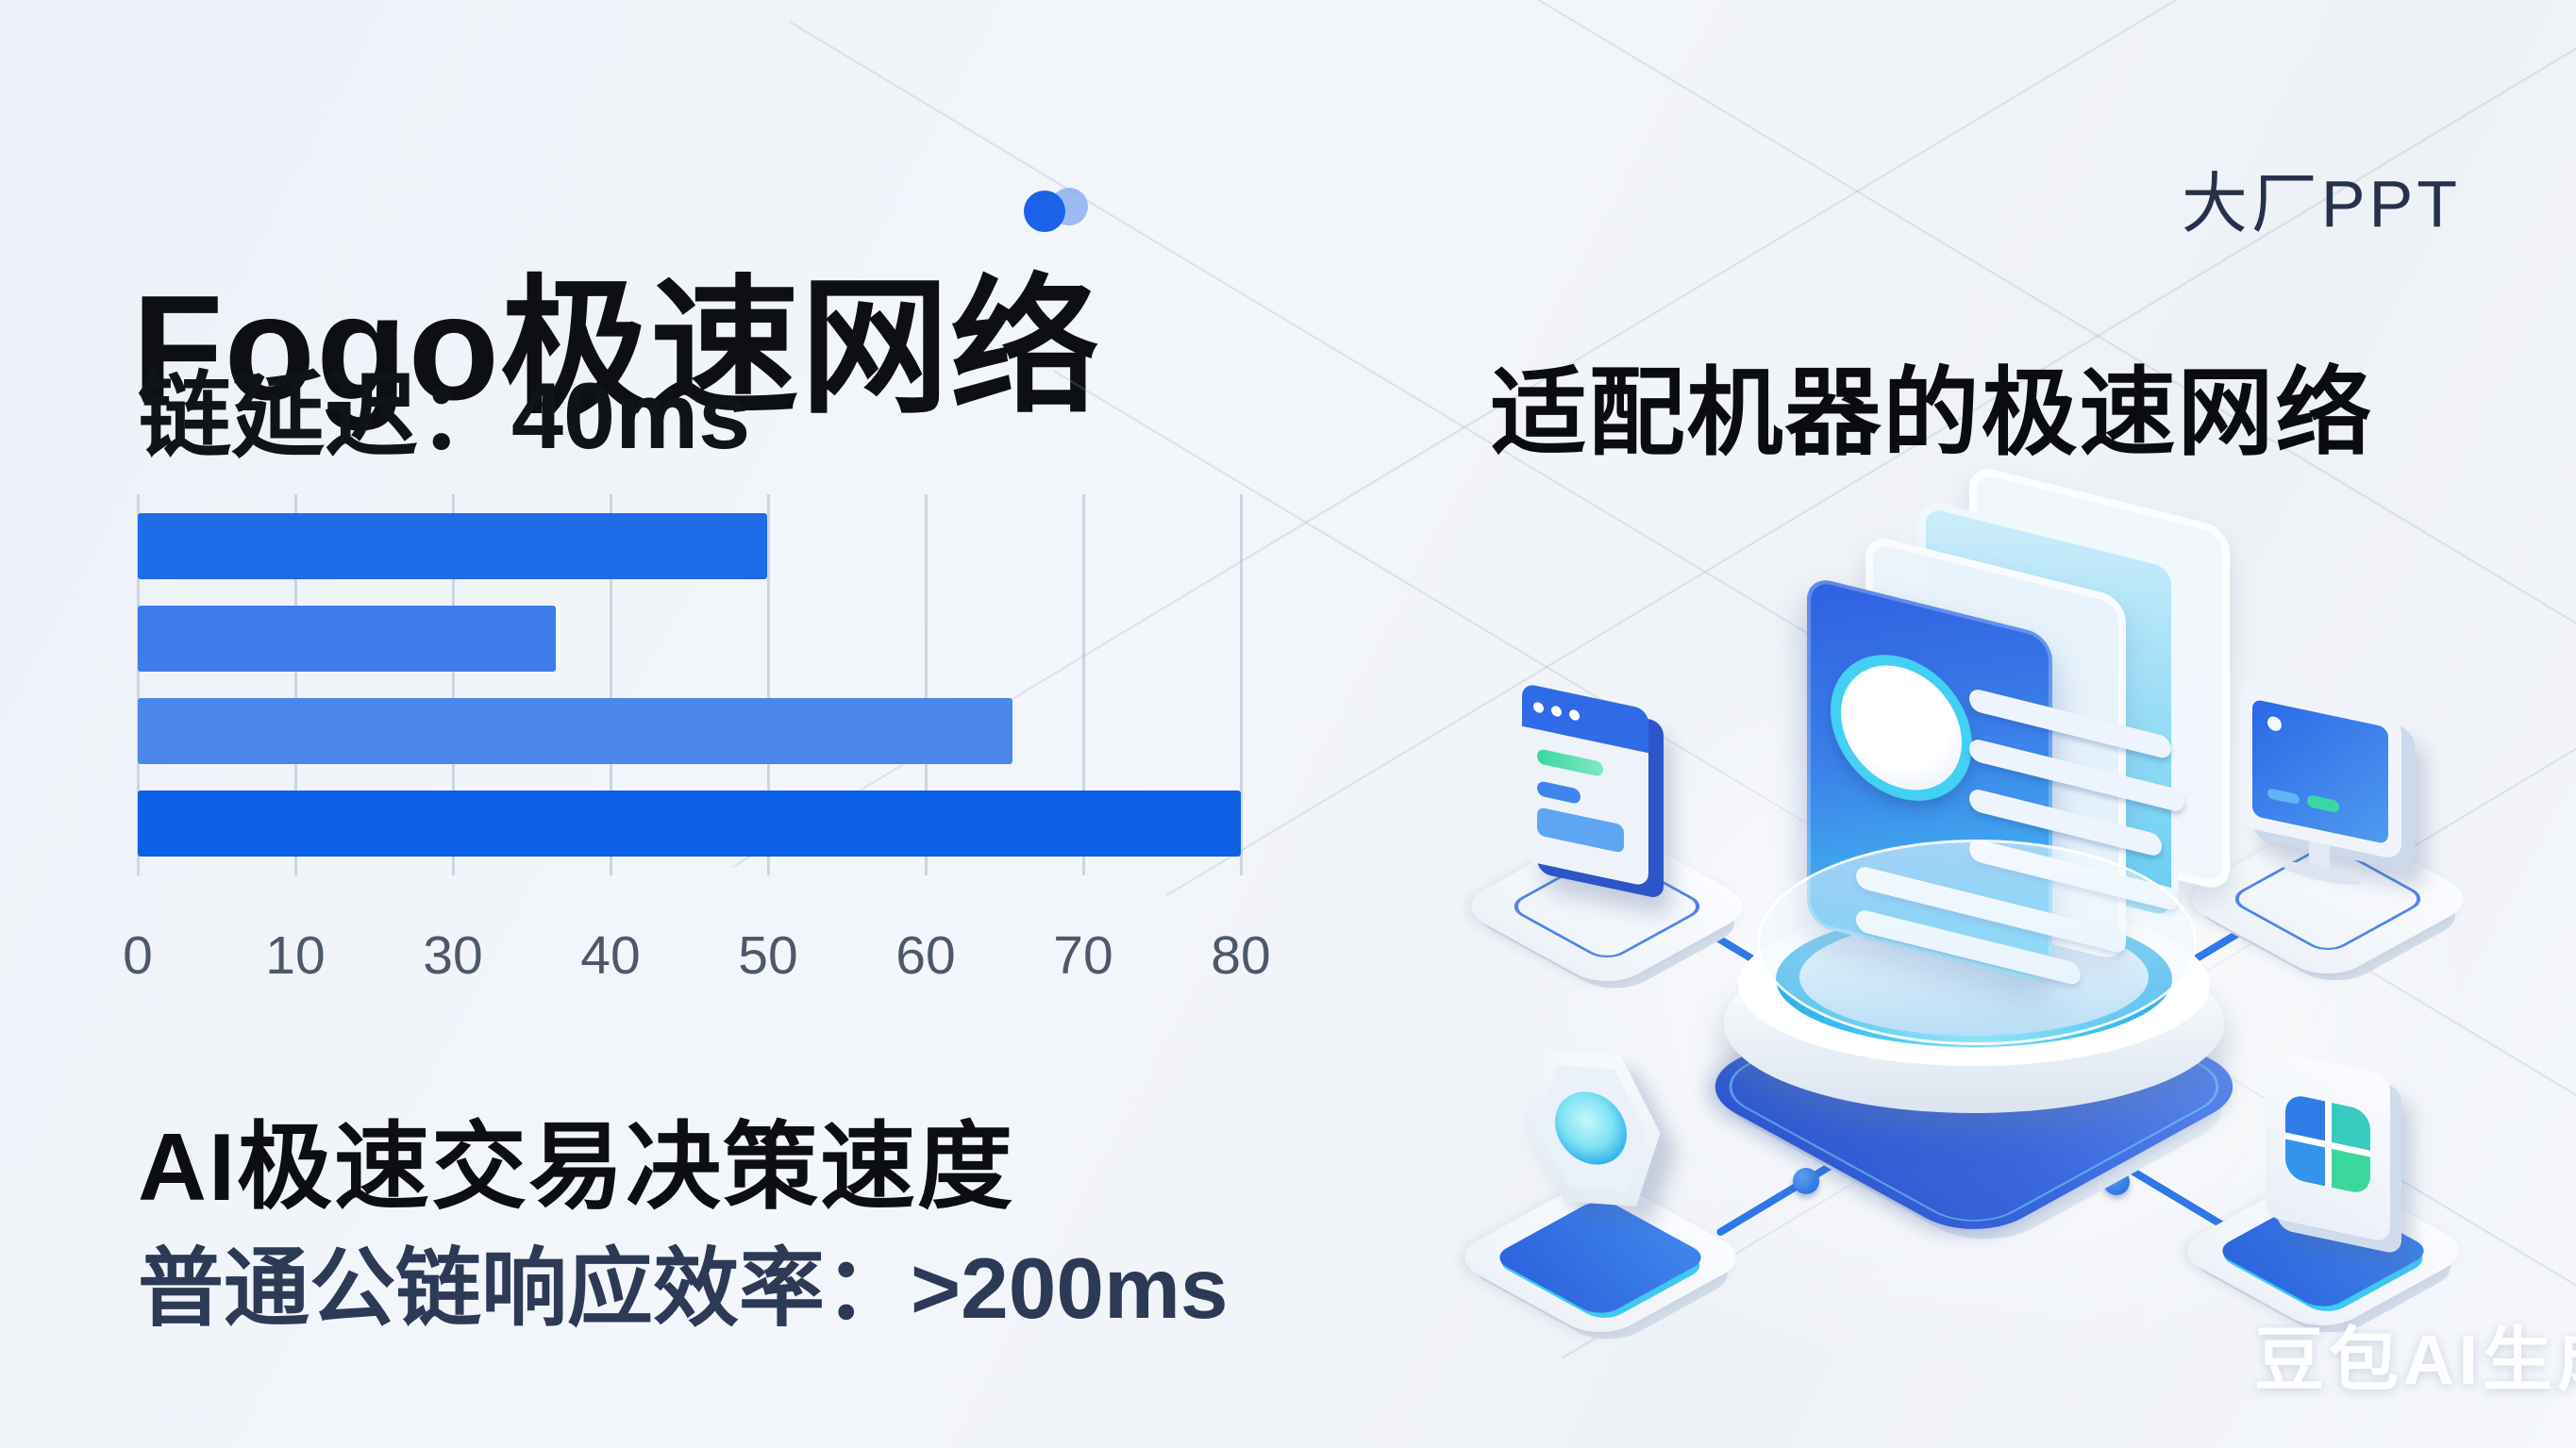  What do you see at coordinates (925, 955) in the screenshot?
I see `x-tick-label: 60` at bounding box center [925, 955].